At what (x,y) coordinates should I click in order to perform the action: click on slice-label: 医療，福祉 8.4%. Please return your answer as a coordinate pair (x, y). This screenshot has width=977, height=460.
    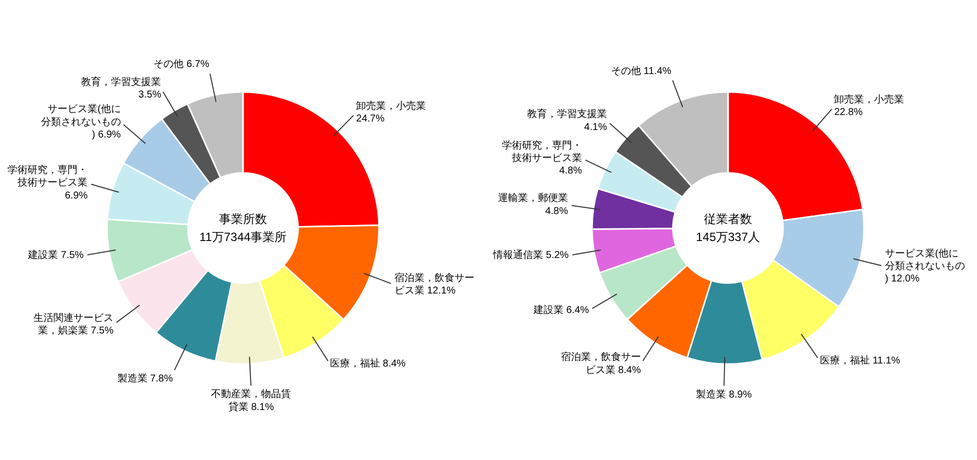
    Looking at the image, I should click on (368, 364).